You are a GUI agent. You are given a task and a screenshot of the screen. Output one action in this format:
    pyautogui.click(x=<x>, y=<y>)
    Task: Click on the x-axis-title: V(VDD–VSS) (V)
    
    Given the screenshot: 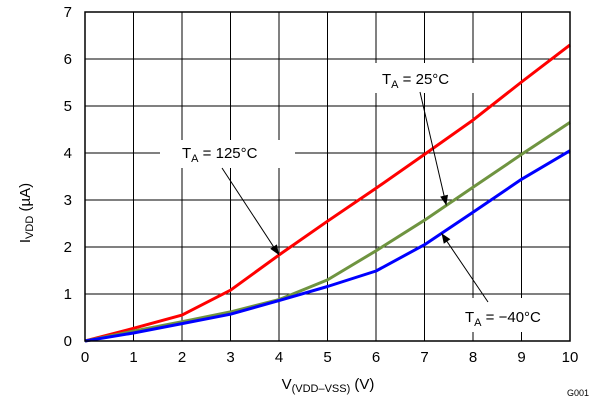 What is the action you would take?
    pyautogui.click(x=328, y=385)
    